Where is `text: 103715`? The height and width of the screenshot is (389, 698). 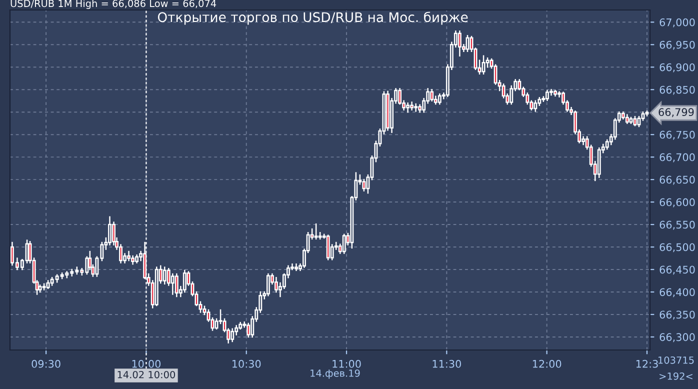
text: 103715 is located at coordinates (676, 360).